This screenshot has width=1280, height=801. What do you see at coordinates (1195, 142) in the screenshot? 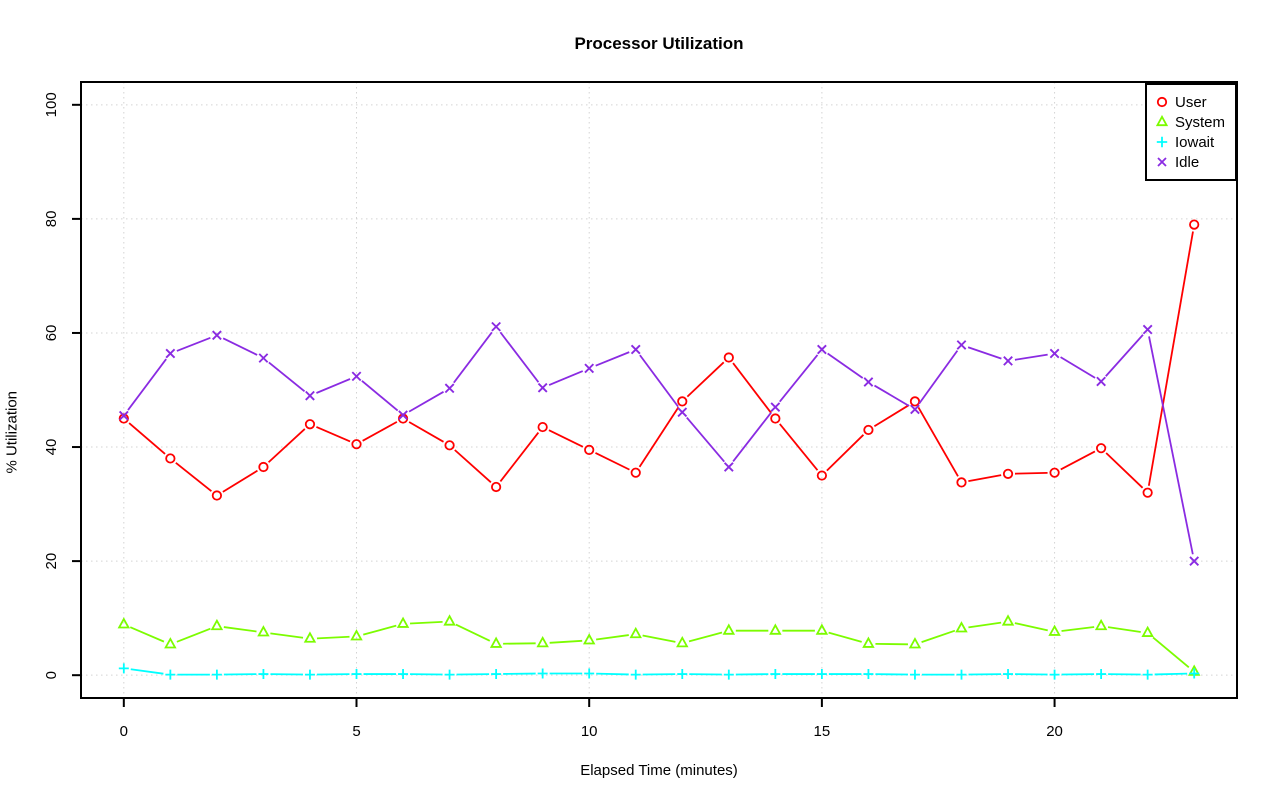
I see `legend-item-iowait: Iowait` at bounding box center [1195, 142].